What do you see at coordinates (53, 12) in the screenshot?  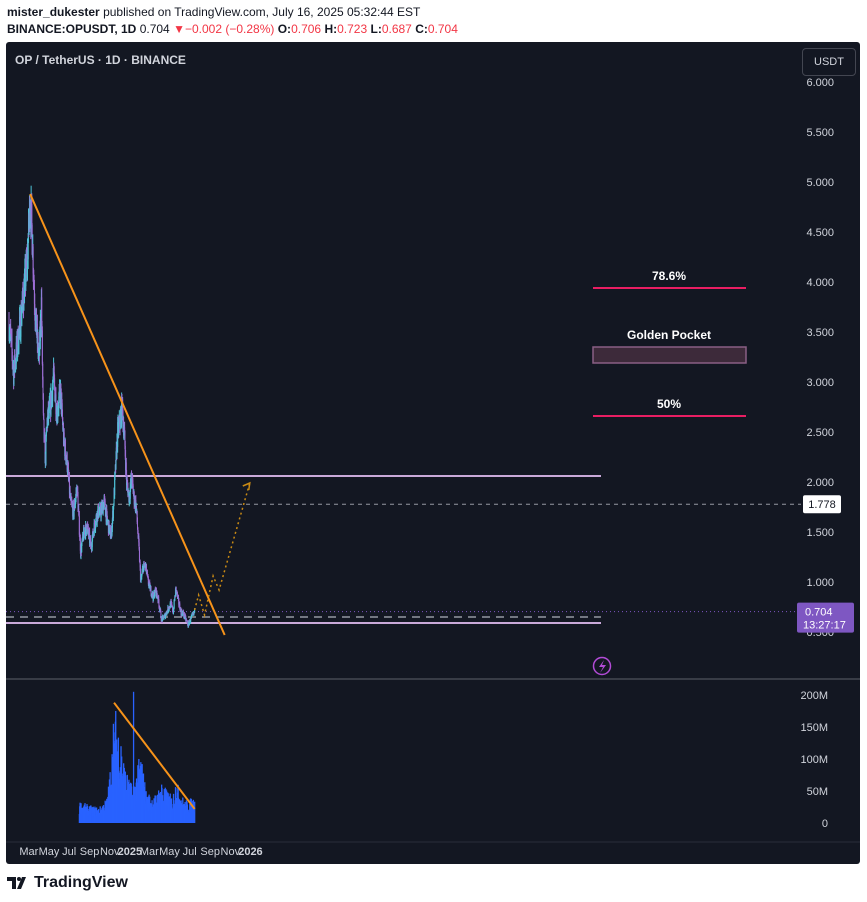 I see `author-name: mister_dukester` at bounding box center [53, 12].